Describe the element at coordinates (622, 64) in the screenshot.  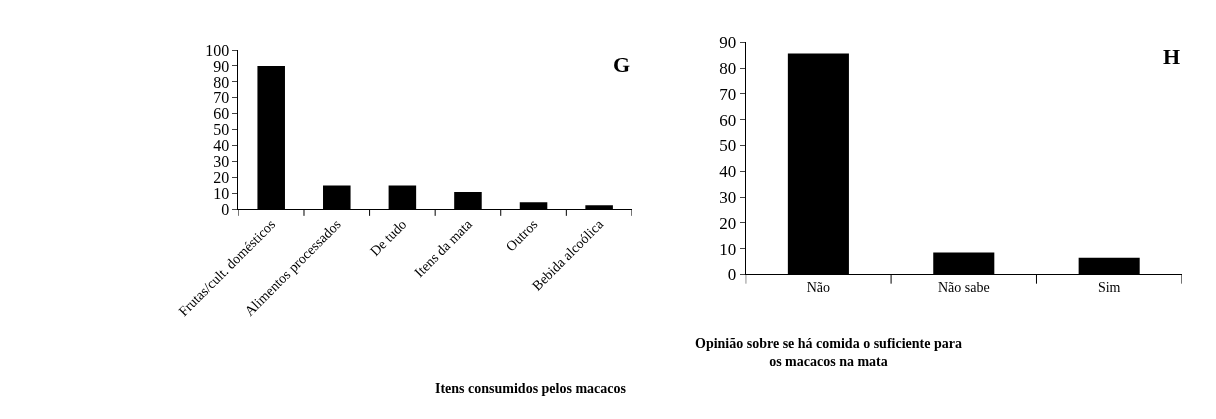
I see `annotation: G` at that location.